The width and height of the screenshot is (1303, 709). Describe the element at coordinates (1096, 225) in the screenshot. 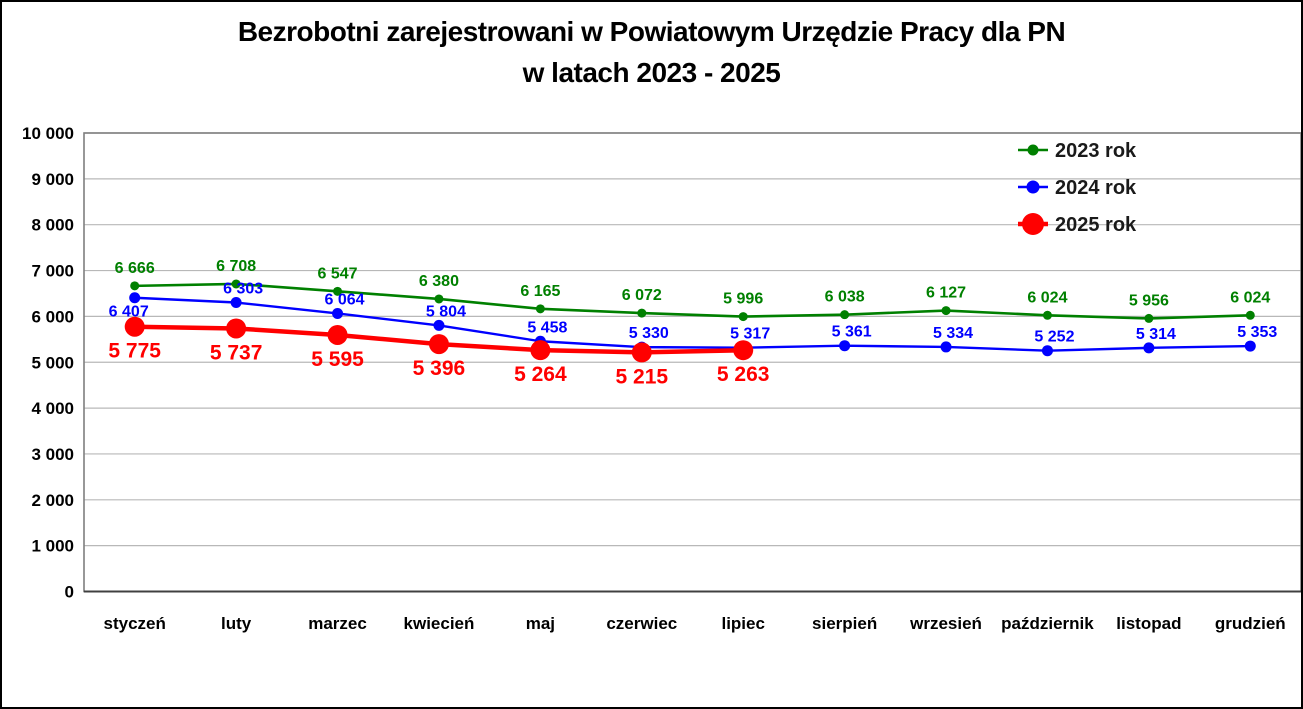

I see `legend-label: 2025 rok` at that location.